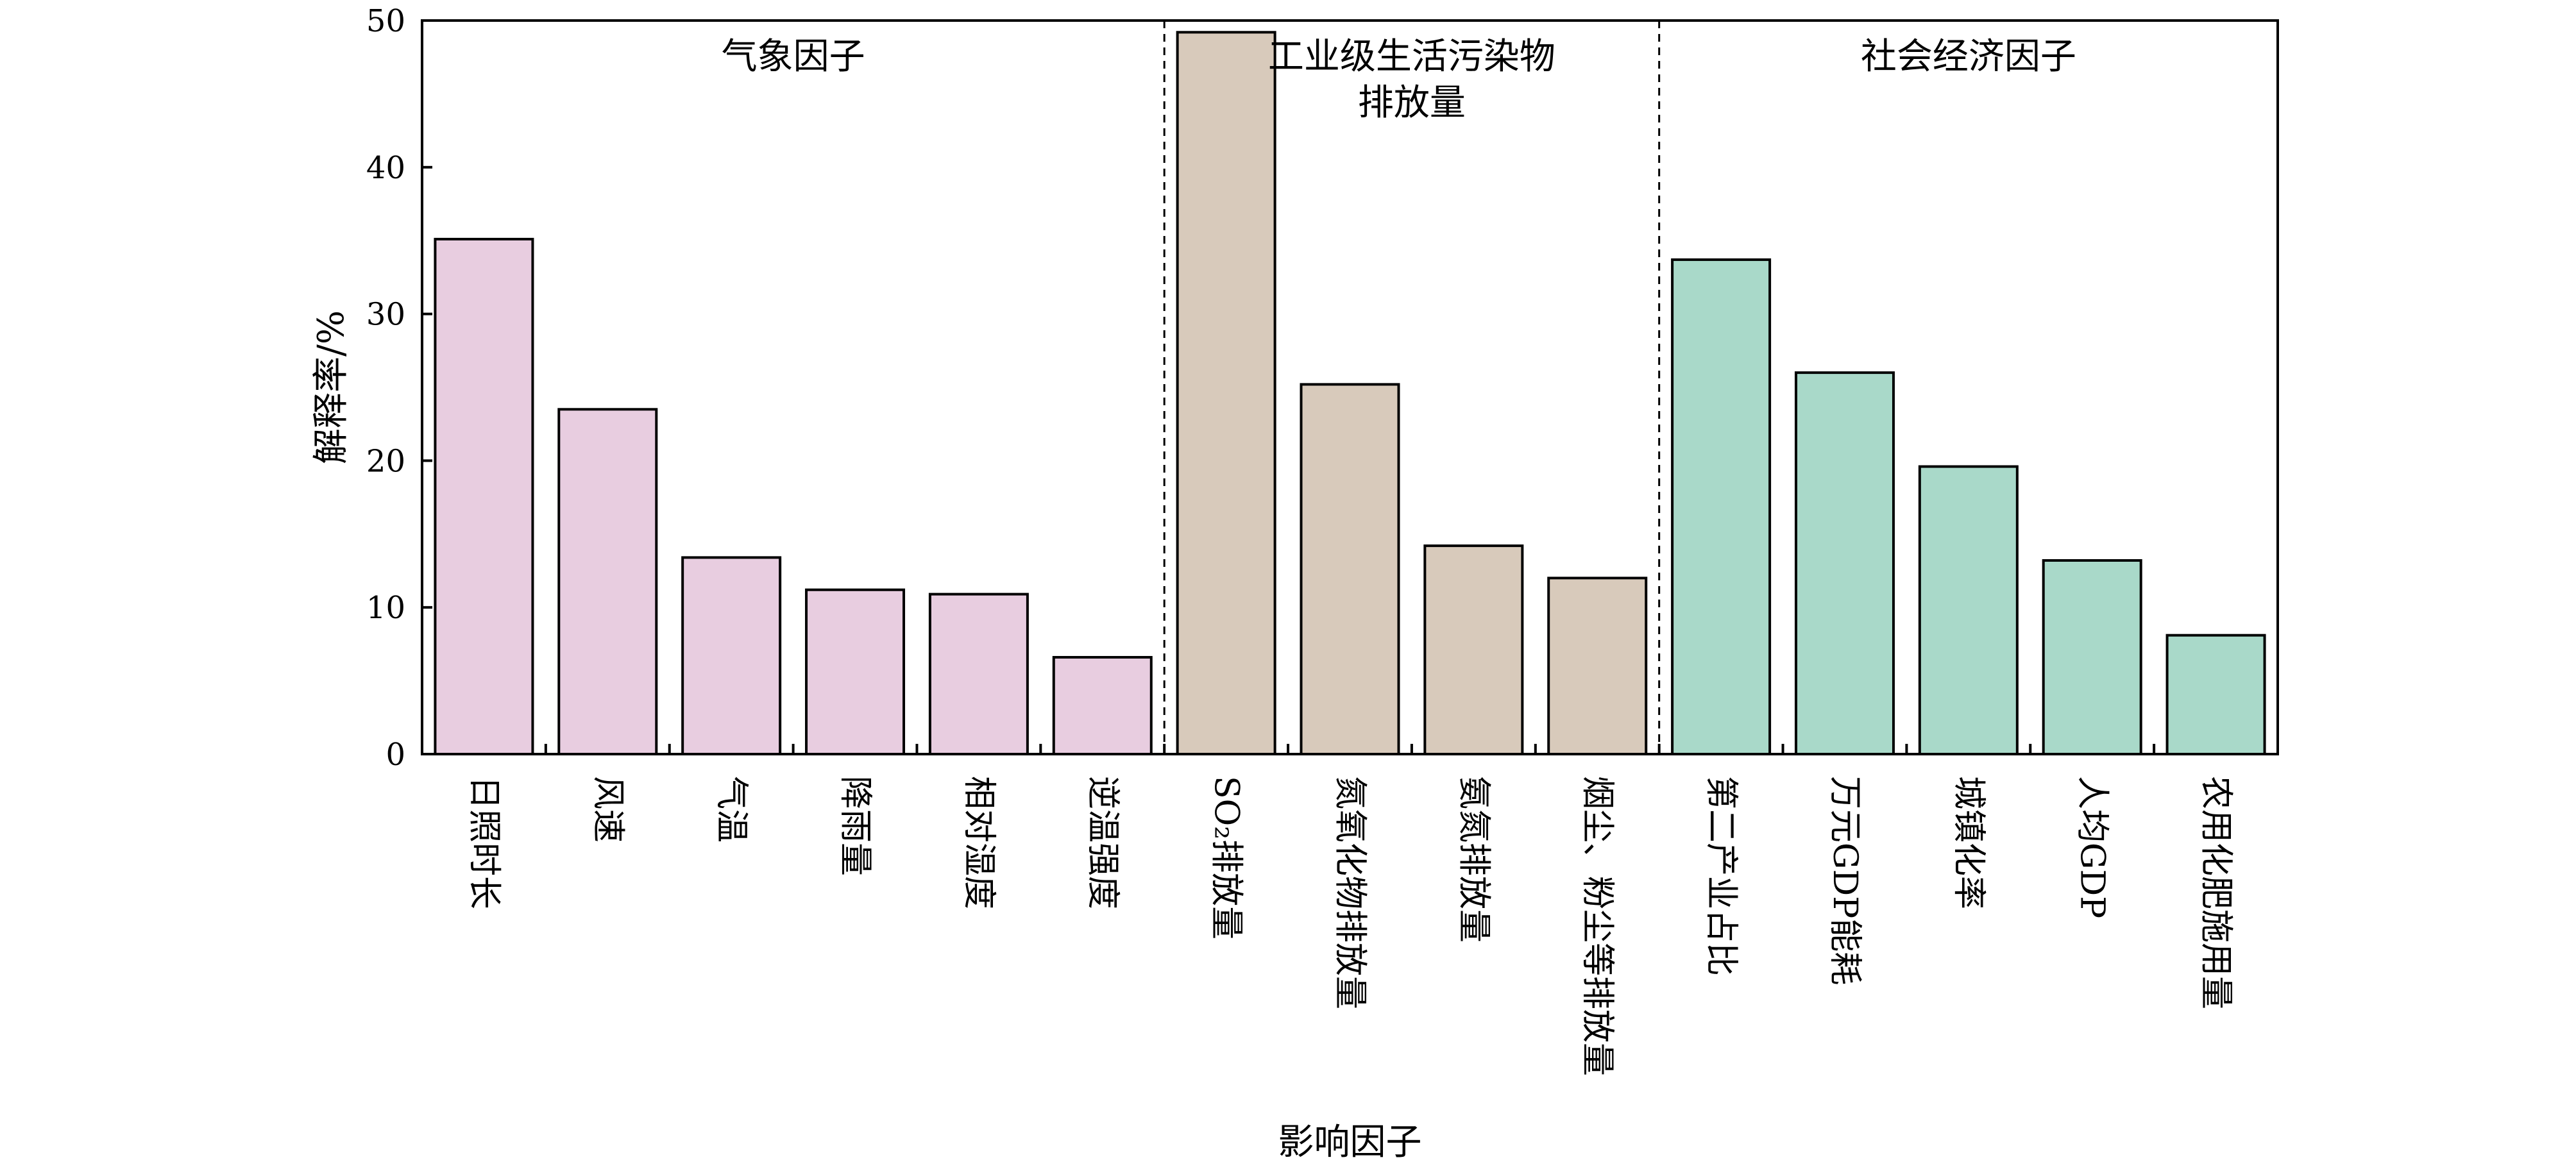  I want to click on x-tick-label-6: 逆温强度, so click(1102, 842).